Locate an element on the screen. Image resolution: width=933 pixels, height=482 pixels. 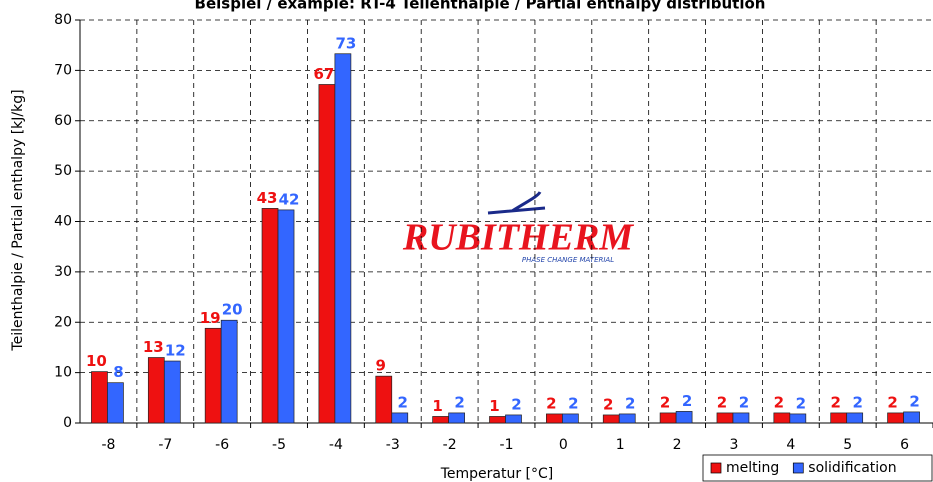
y-axis-label: Teilenthalpie / Partial enthalpy [kJ/kg] is located at coordinates (18, 220).